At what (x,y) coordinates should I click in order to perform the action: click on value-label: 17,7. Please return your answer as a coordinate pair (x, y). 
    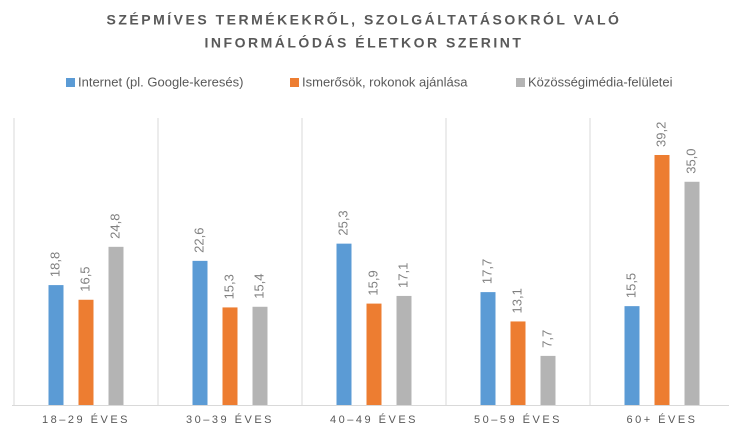
    Looking at the image, I should click on (486, 271).